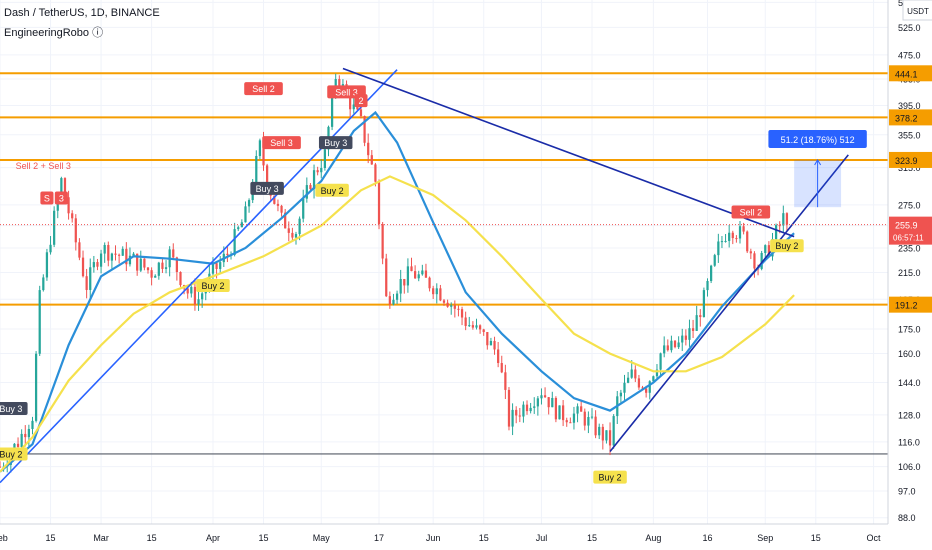 The width and height of the screenshot is (932, 550). I want to click on signal-label: S, so click(47, 198).